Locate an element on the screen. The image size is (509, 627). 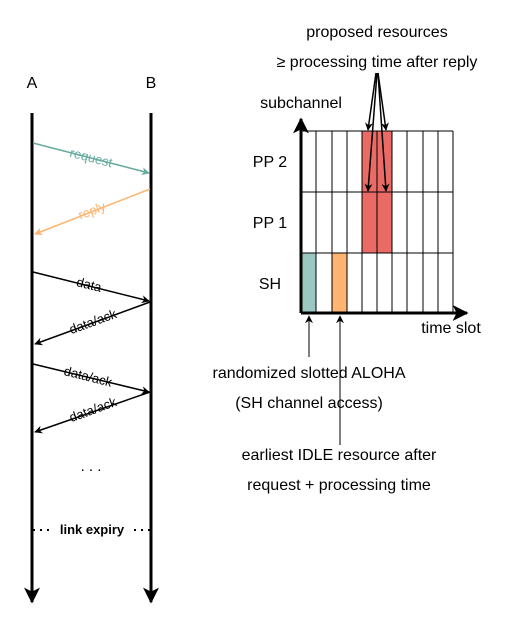
data-ack-label-2: data/ack is located at coordinates (88, 376).